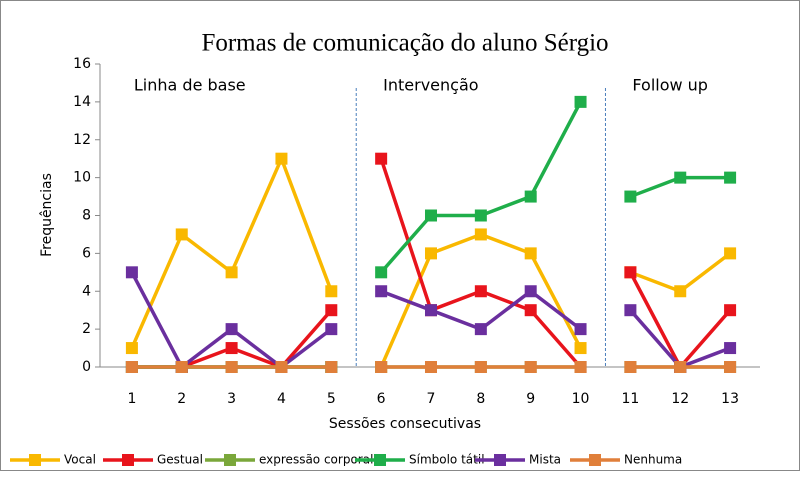 The height and width of the screenshot is (479, 800). What do you see at coordinates (86, 291) in the screenshot?
I see `y-tick-label: 4` at bounding box center [86, 291].